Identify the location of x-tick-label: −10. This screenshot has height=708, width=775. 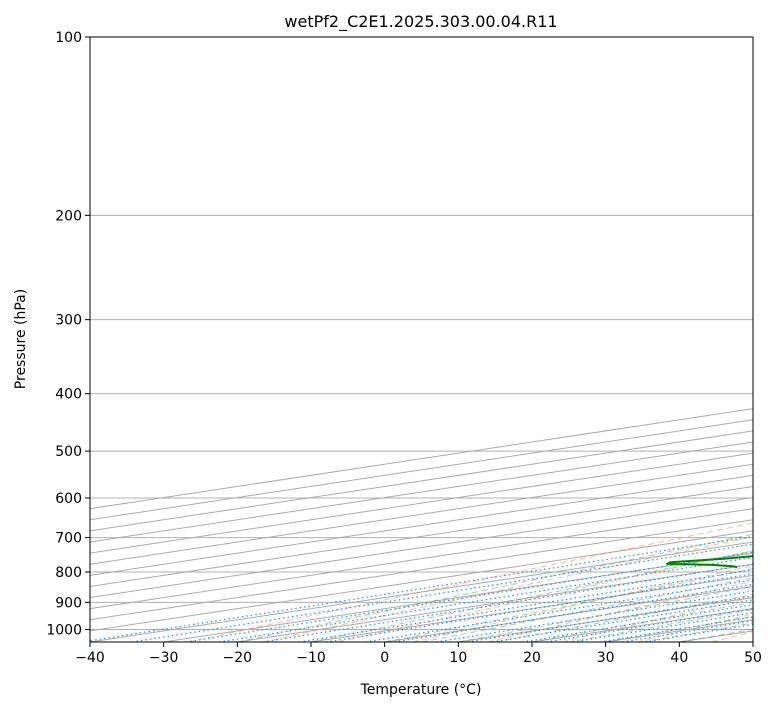
(311, 658).